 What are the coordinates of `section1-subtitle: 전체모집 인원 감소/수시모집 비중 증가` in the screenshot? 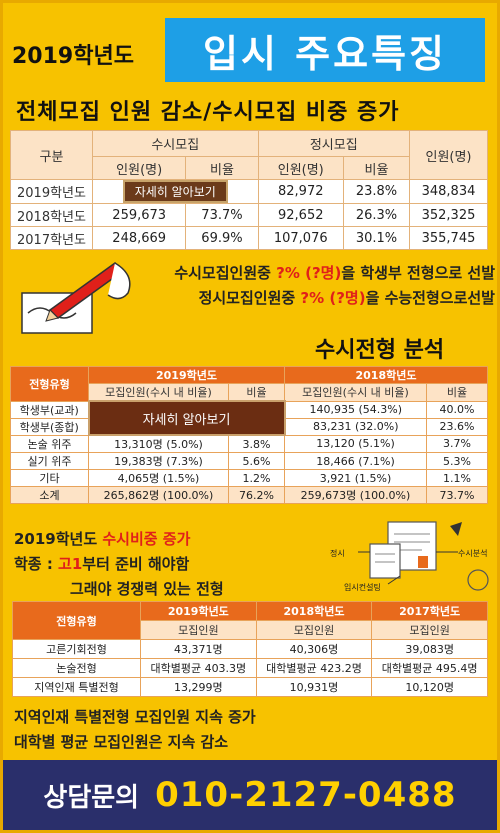 It's located at (208, 112).